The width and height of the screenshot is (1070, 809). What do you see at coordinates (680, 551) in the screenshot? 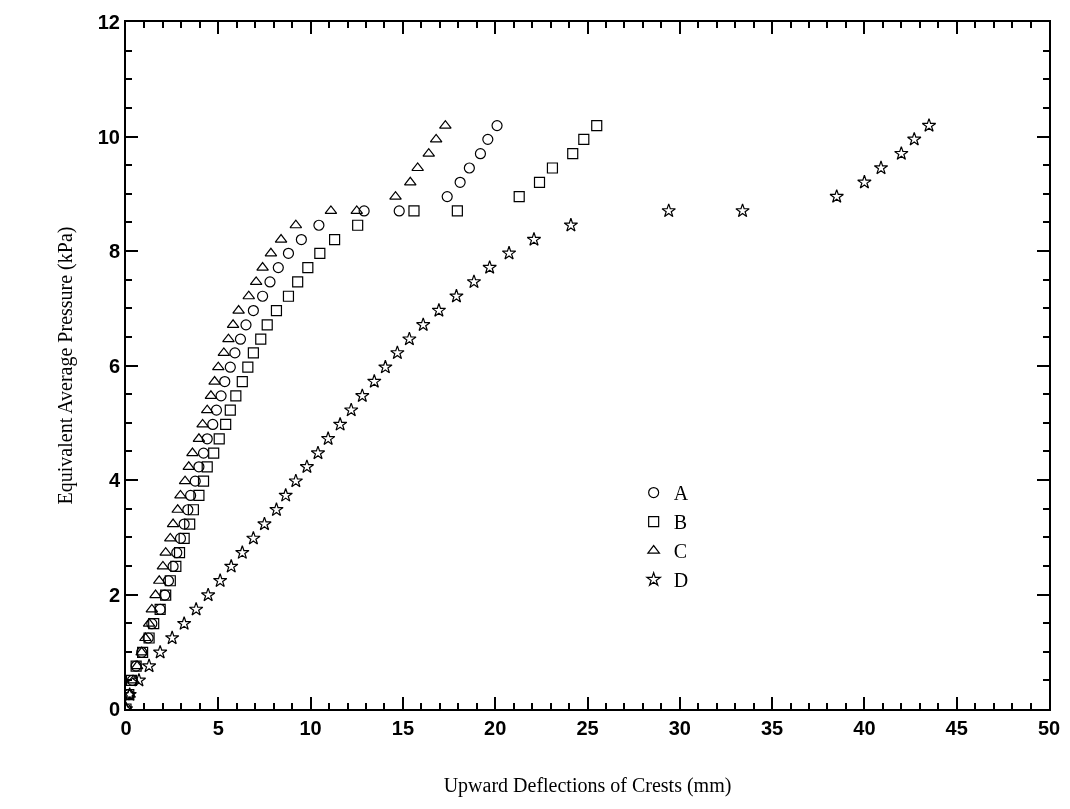
I see `legend-label: C` at bounding box center [680, 551].